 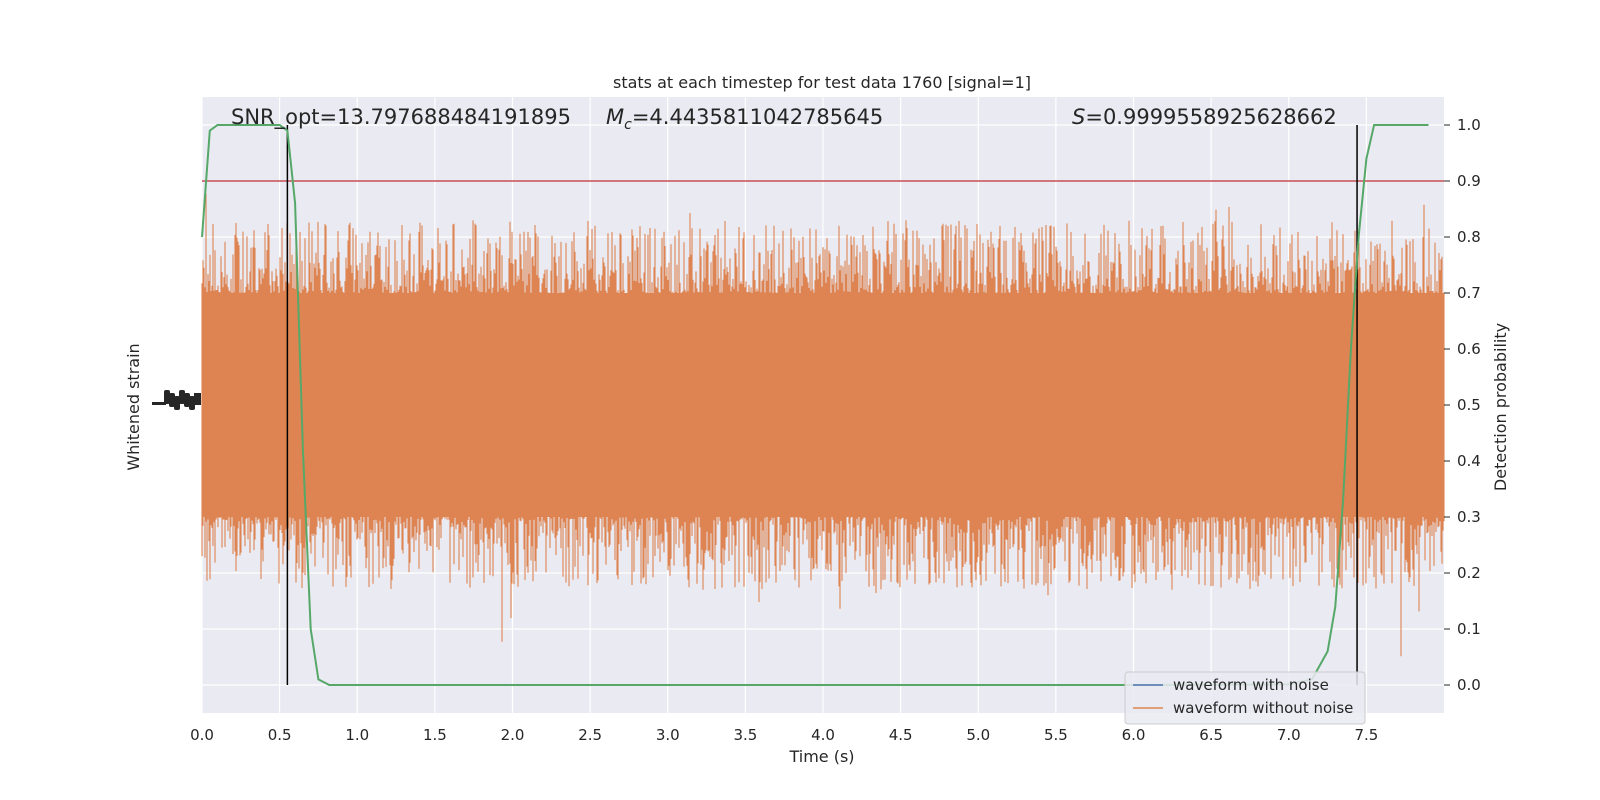 What do you see at coordinates (628, 125) in the screenshot?
I see `chirp-mass-subscript: c` at bounding box center [628, 125].